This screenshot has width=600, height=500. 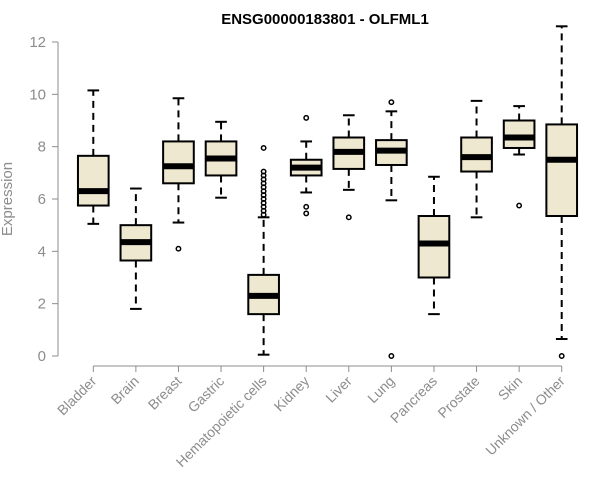 What do you see at coordinates (510, 388) in the screenshot?
I see `x-tick-label: Skin` at bounding box center [510, 388].